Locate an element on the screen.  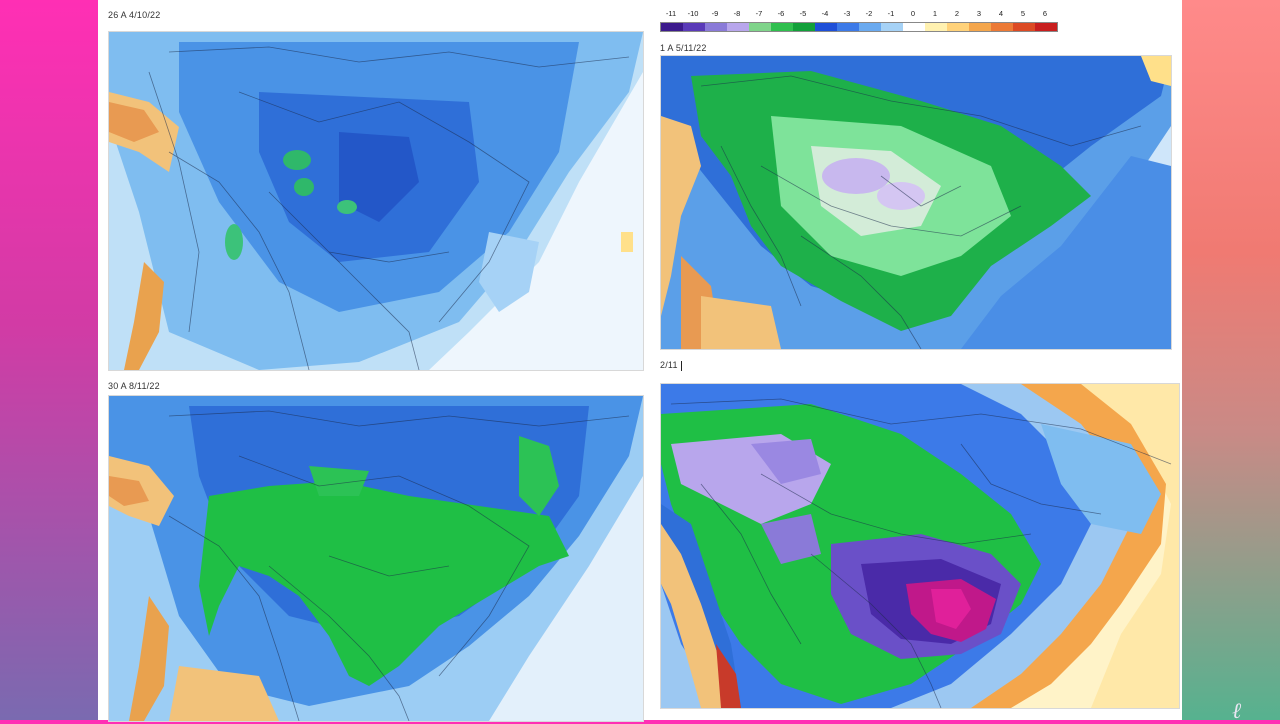
text-cursor is located at coordinates (681, 366).